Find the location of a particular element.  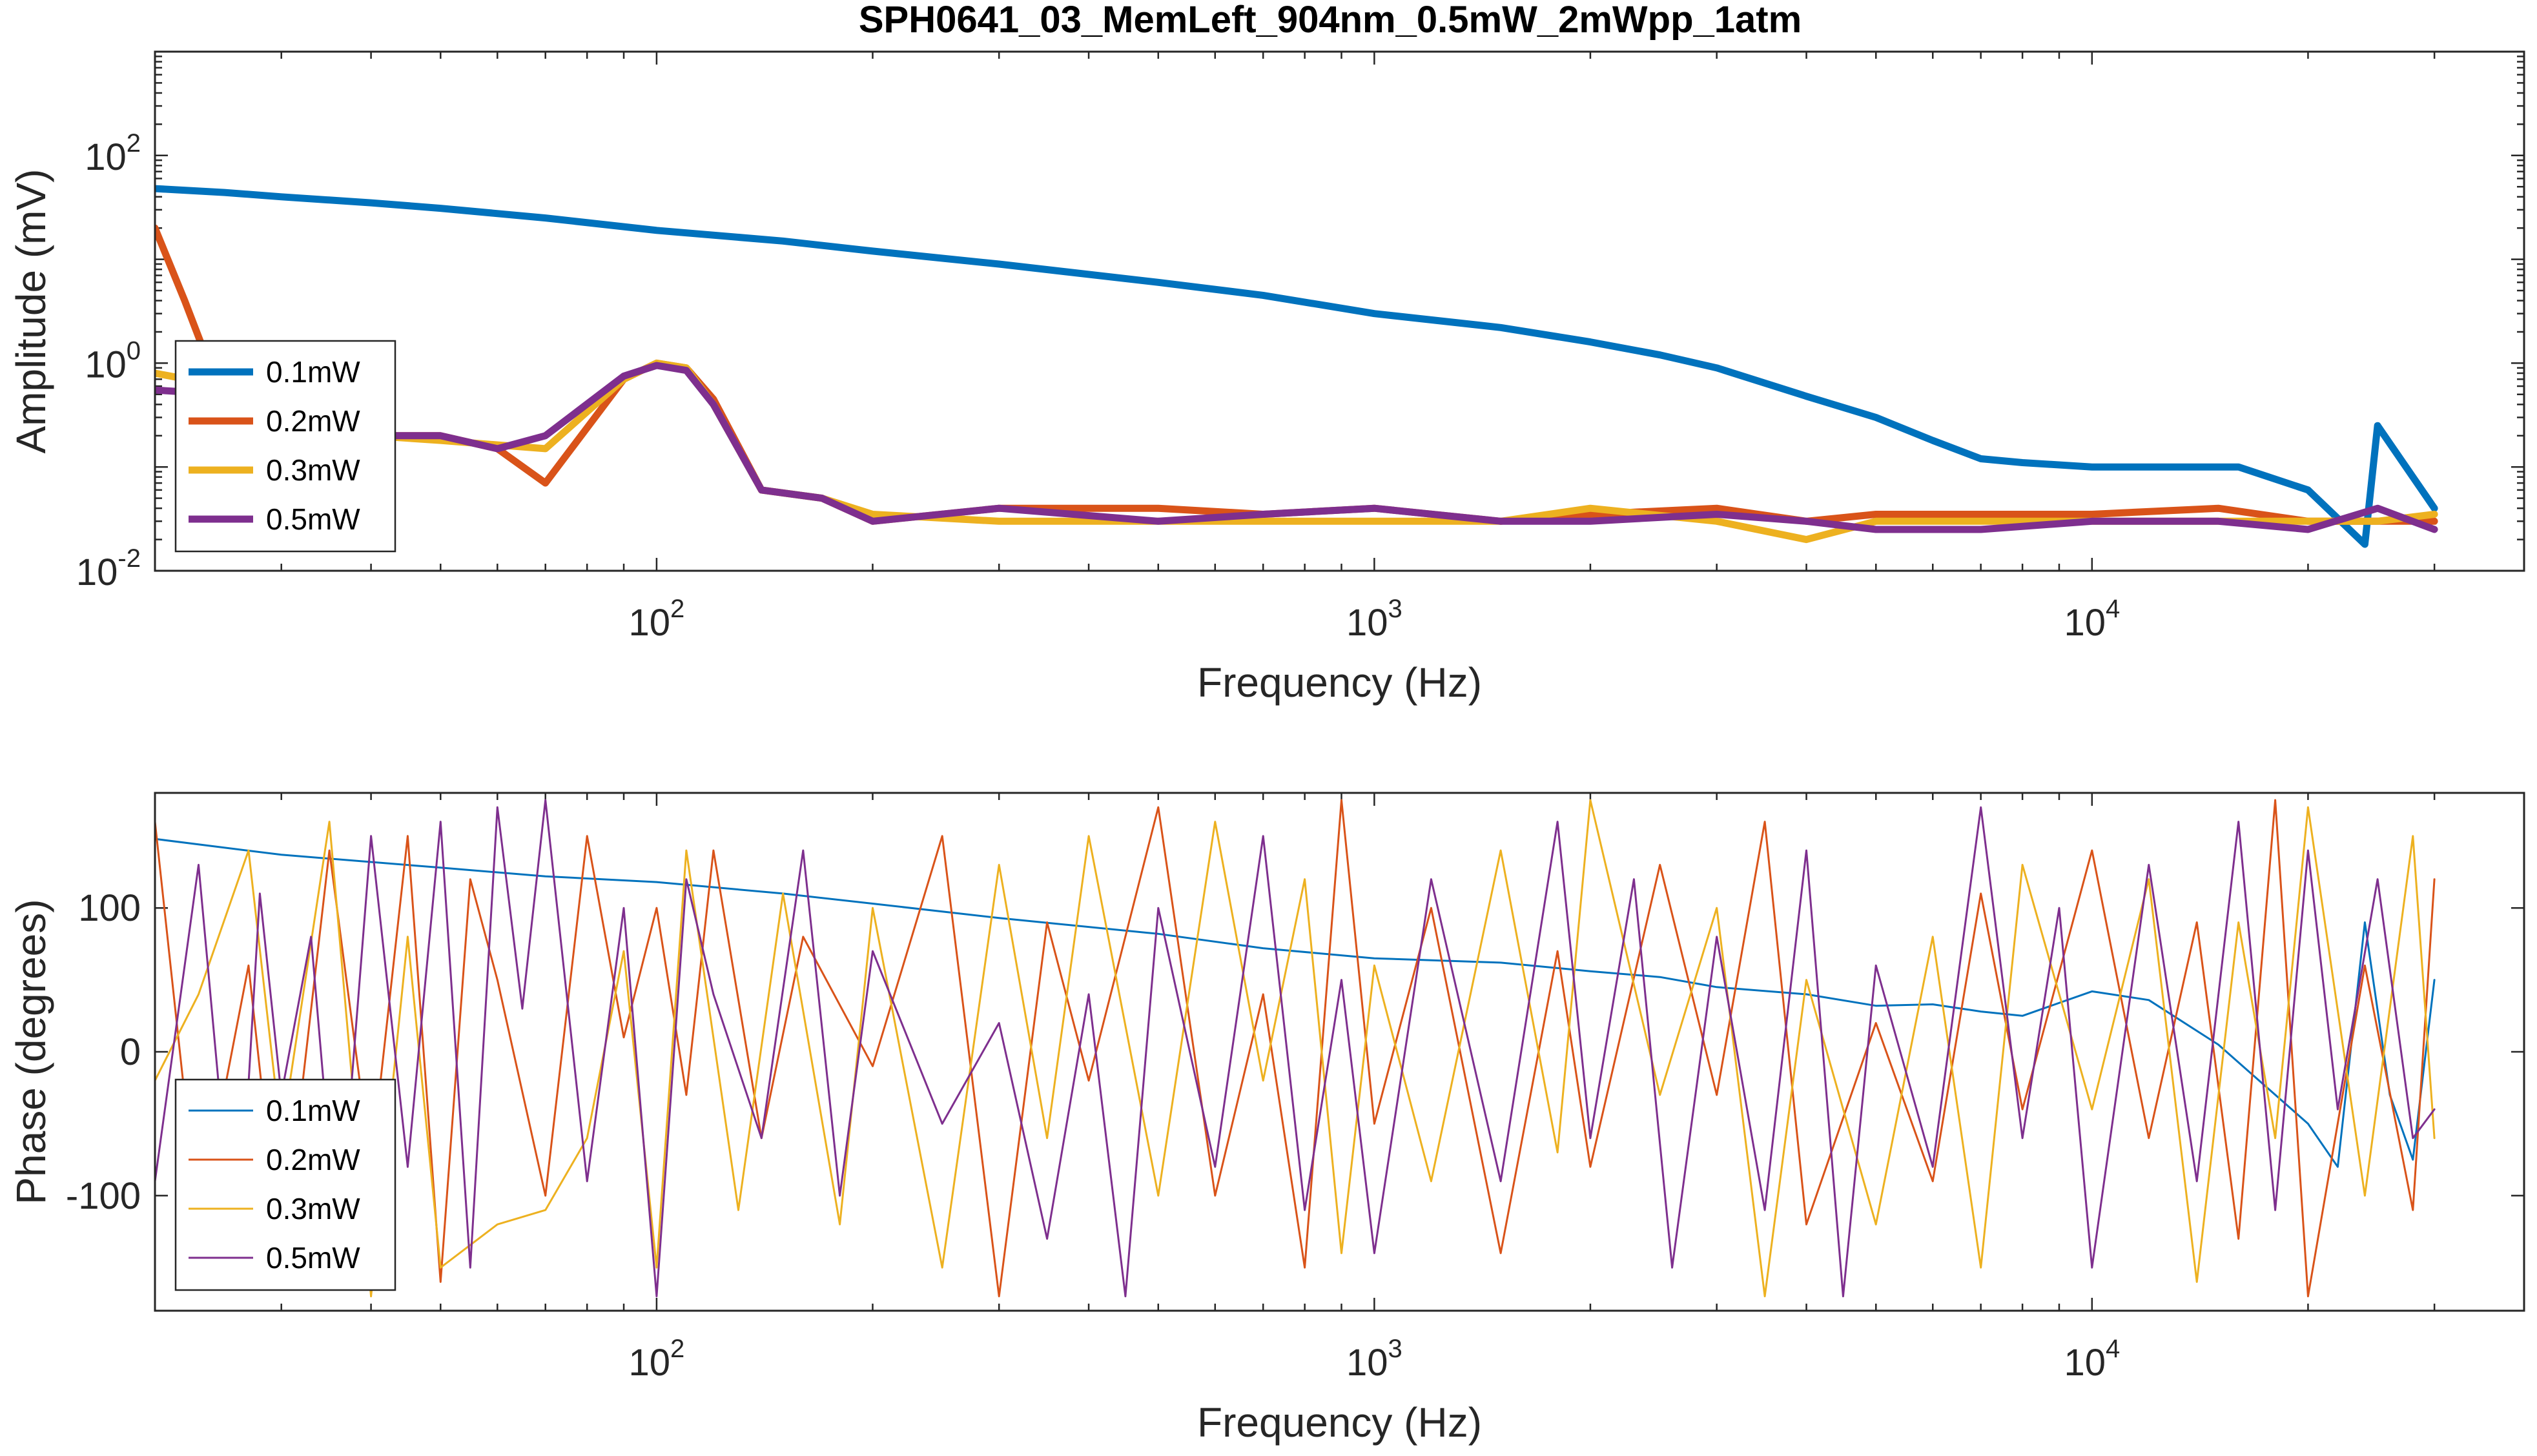

amplitude-legend: 0.1mW 0.2mW 0.3mW 0.5mW is located at coordinates (285, 446).